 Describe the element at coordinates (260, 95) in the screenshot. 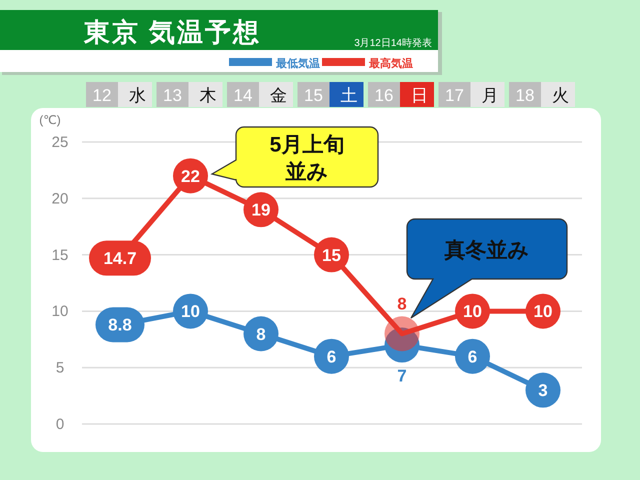

I see `x-tick-label: 14 金` at that location.